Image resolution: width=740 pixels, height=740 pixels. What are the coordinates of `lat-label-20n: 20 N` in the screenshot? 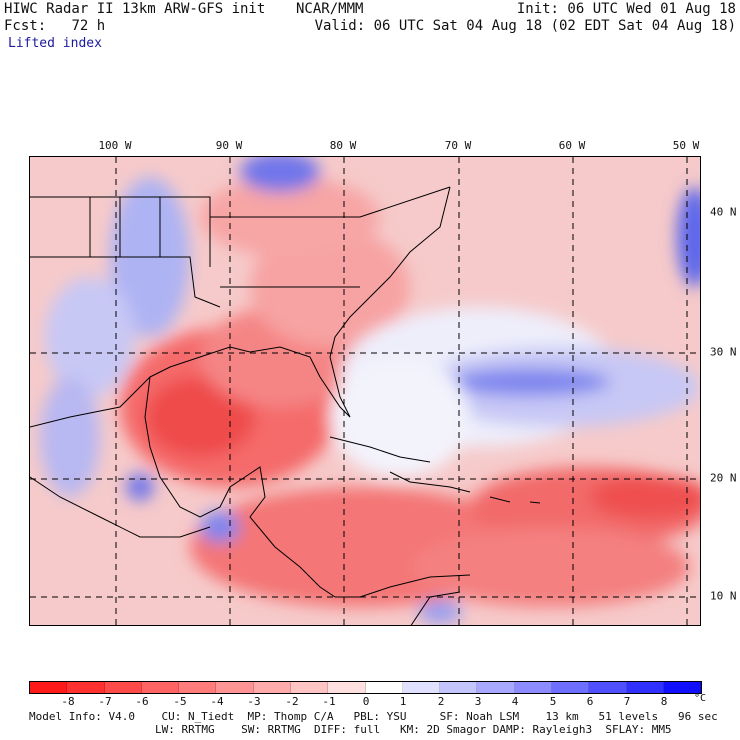 It's located at (723, 478).